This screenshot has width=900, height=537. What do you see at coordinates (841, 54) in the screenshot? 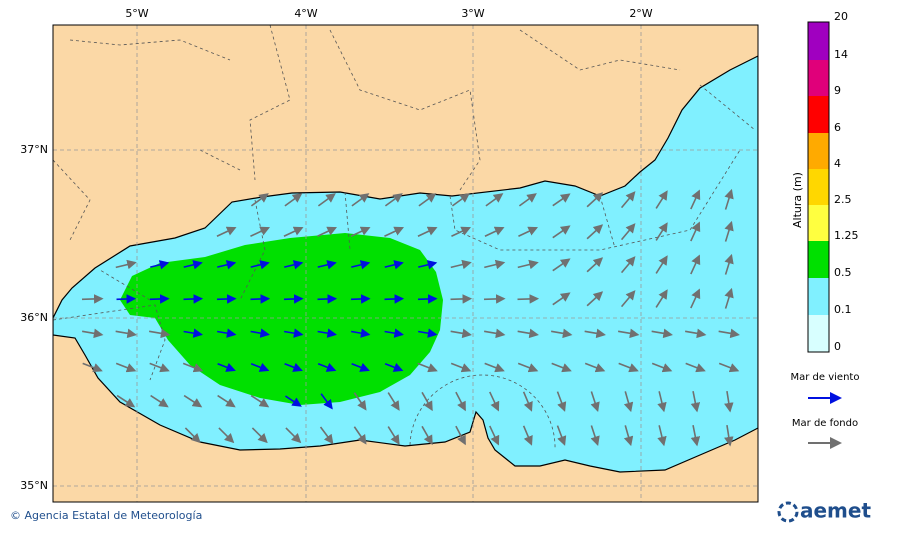
I see `colorbar-label: 14` at bounding box center [841, 54].